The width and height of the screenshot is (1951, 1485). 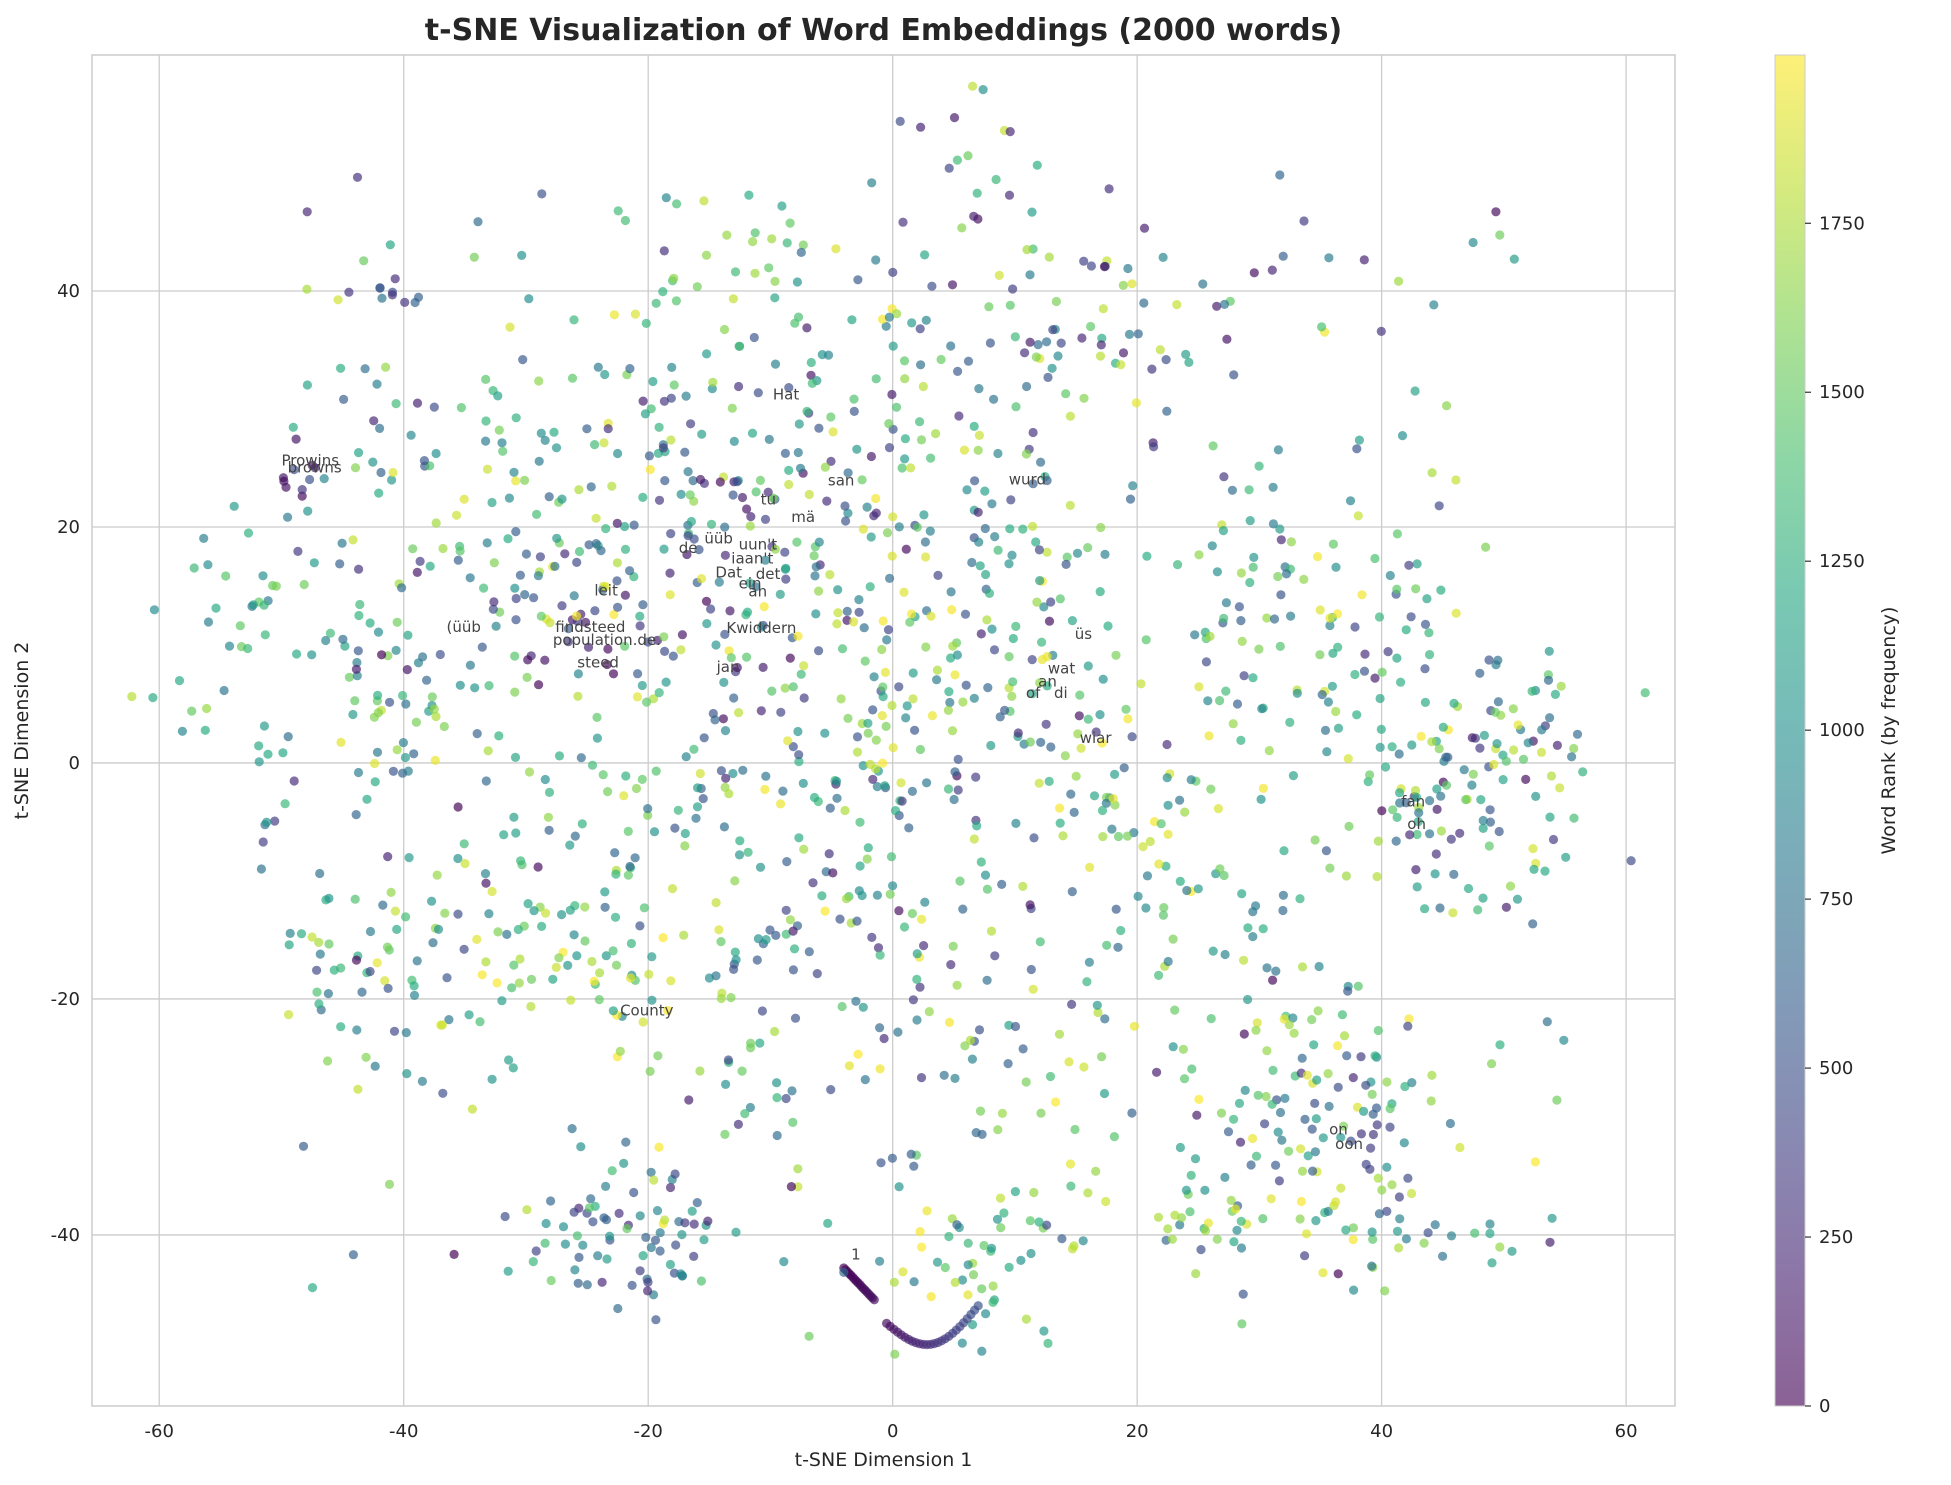 I want to click on colorbar-tick-label: 1000, so click(x=1842, y=730).